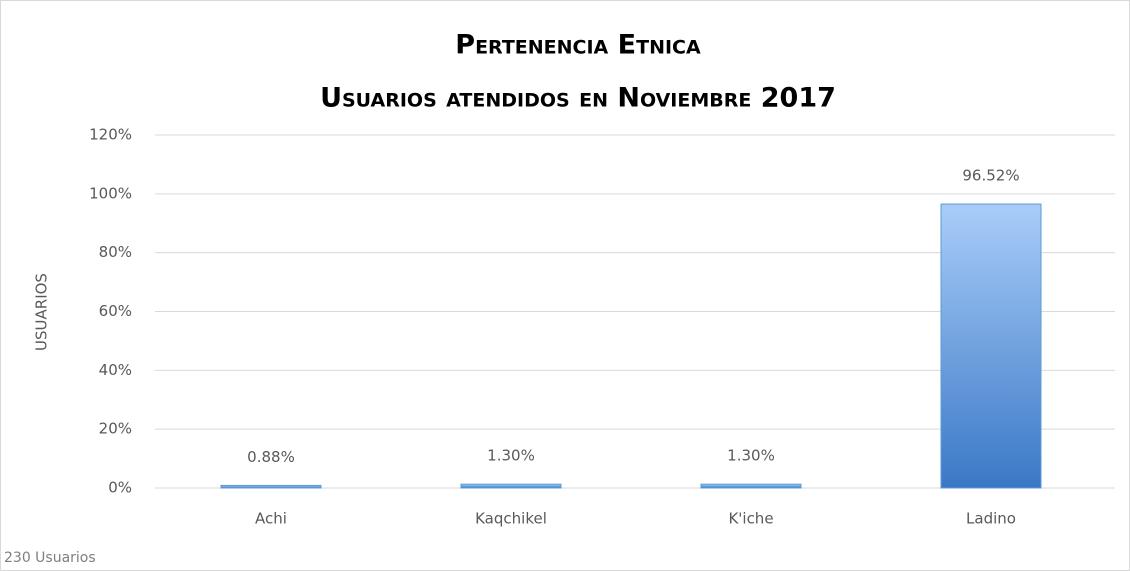  What do you see at coordinates (50, 558) in the screenshot?
I see `footnote: 230 Usuarios` at bounding box center [50, 558].